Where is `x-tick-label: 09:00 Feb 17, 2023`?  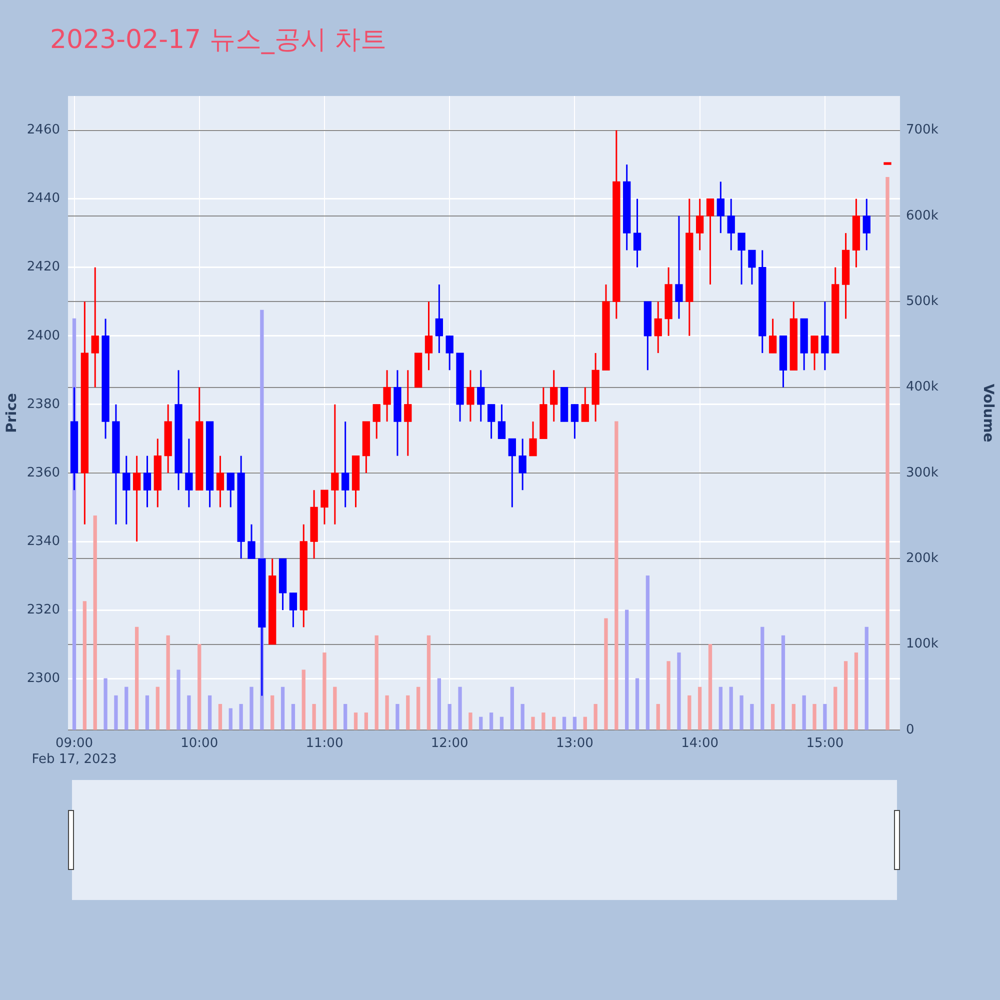 x-tick-label: 09:00 Feb 17, 2023 is located at coordinates (74, 751).